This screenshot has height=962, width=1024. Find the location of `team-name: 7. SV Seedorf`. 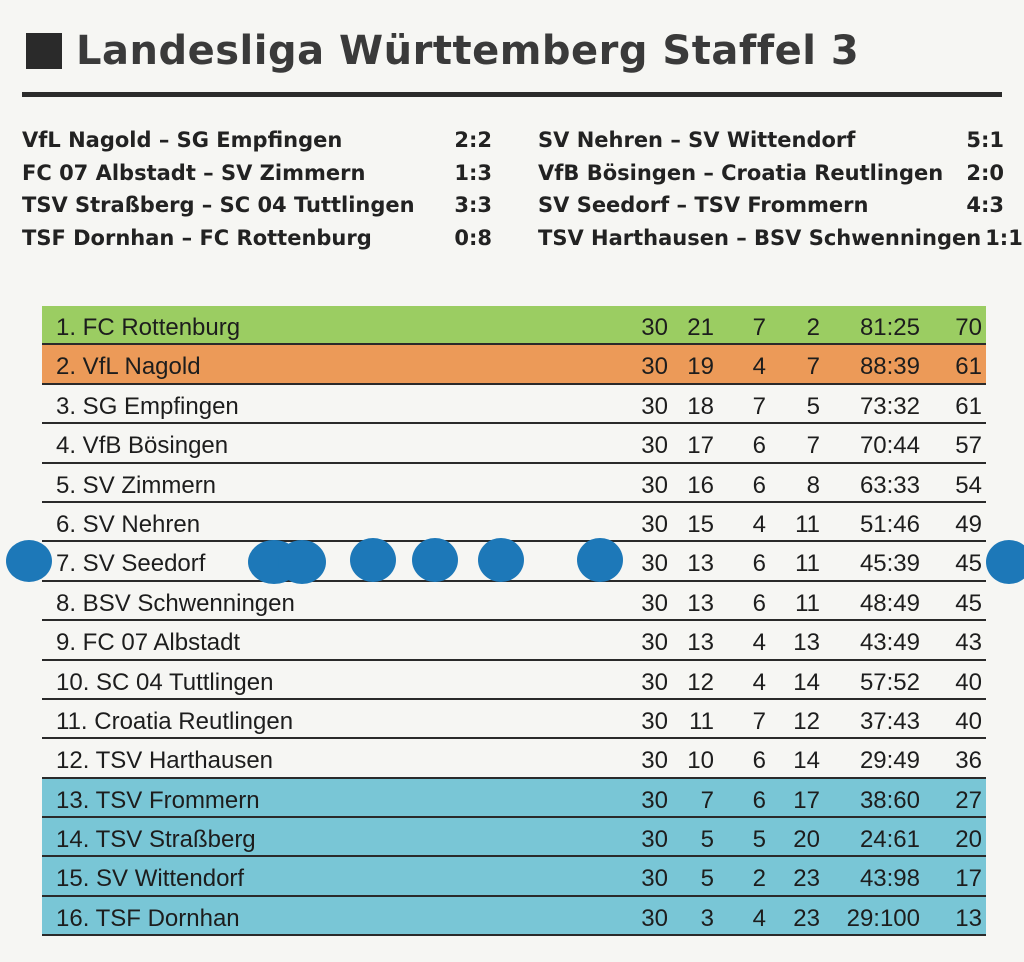

team-name: 7. SV Seedorf is located at coordinates (131, 564).